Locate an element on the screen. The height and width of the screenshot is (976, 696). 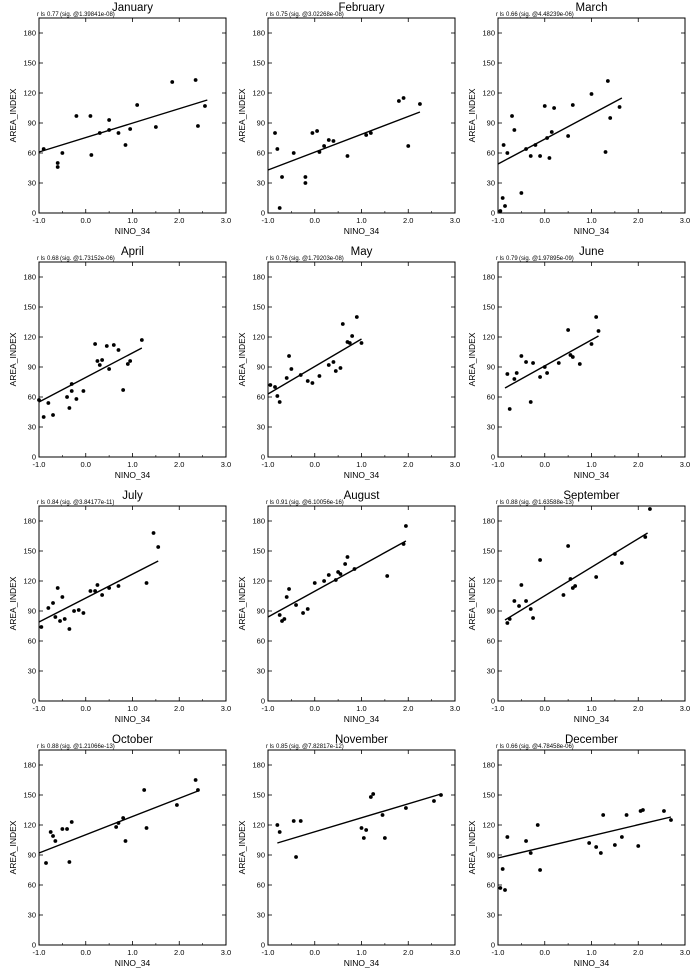
panel-r-value: 0.91 is located at coordinates (282, 503).